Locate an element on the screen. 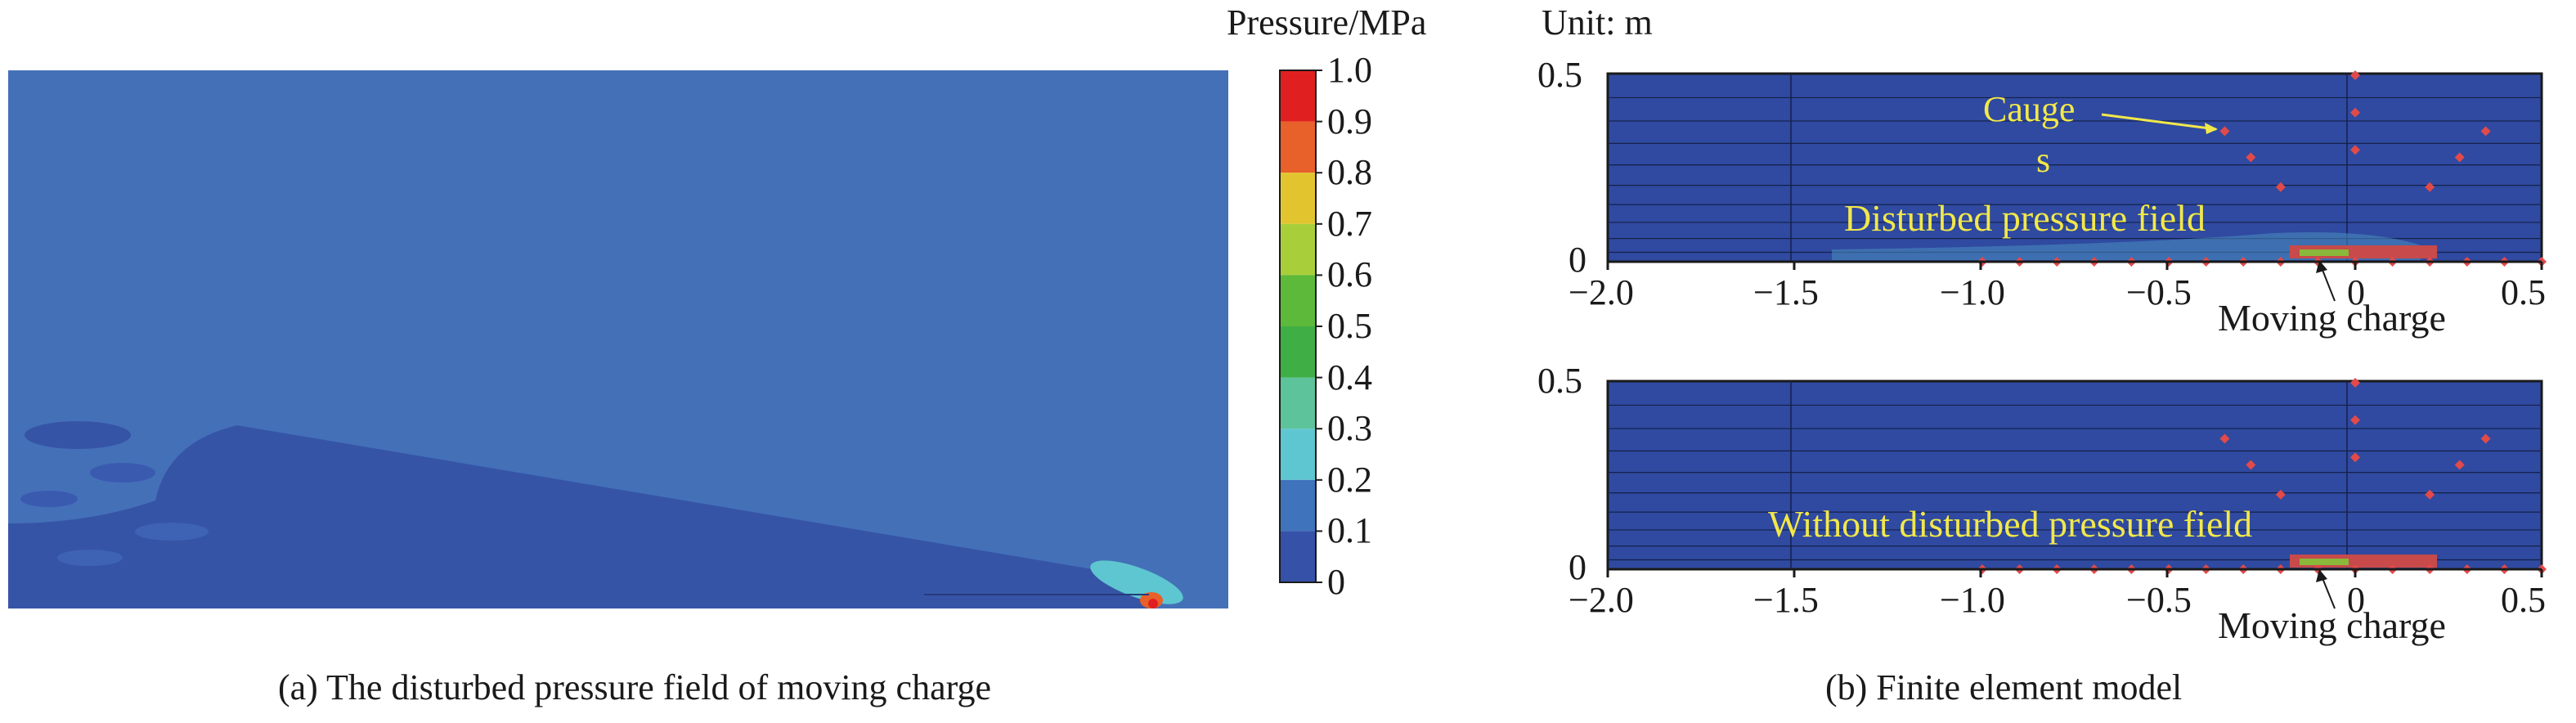 The height and width of the screenshot is (723, 2576). mesh-area-top is located at coordinates (2075, 167).